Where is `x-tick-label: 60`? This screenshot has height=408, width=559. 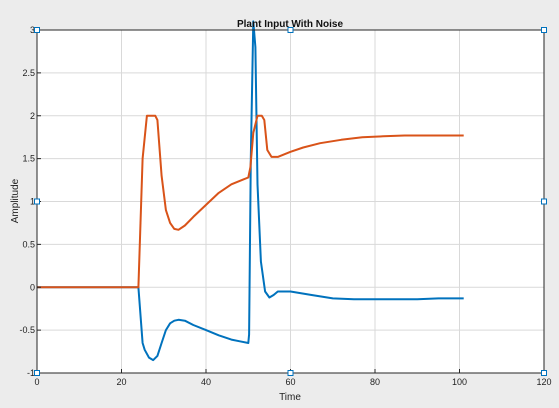 x-tick-label: 60 is located at coordinates (290, 382).